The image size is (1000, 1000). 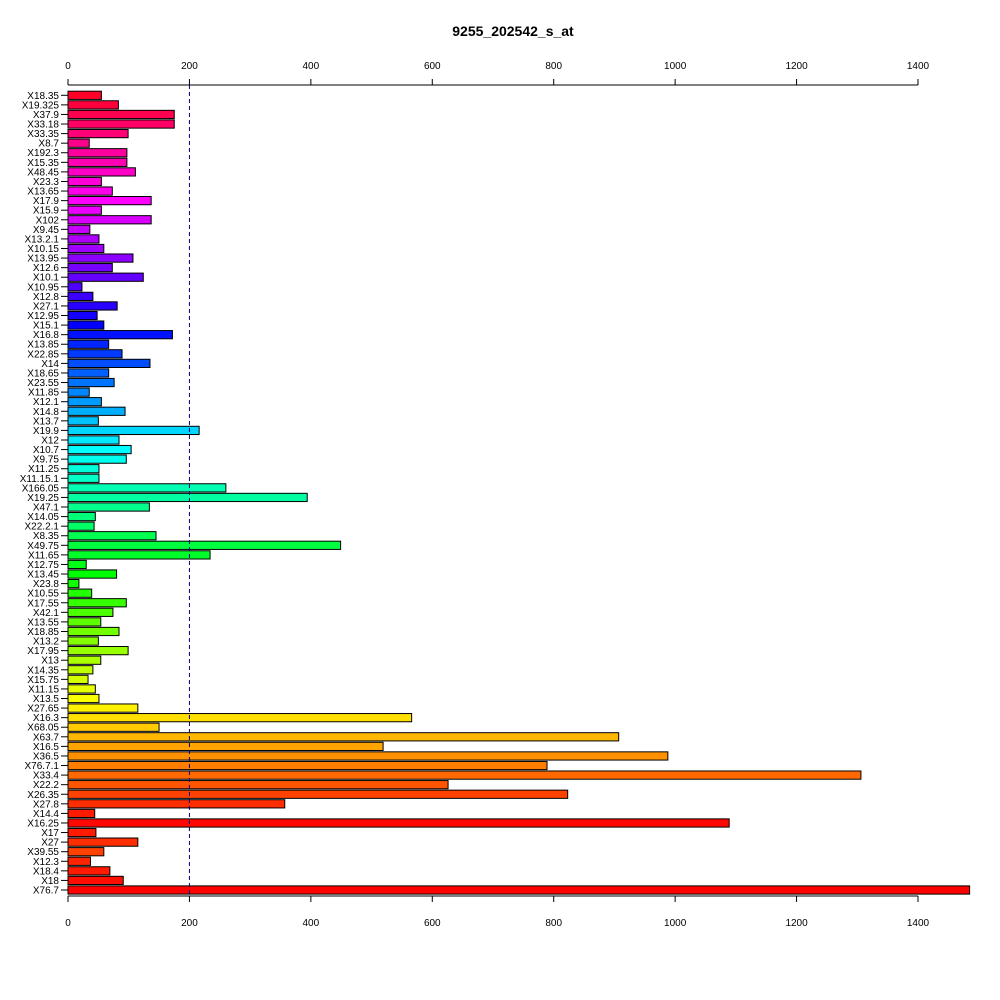 I want to click on bar-X27.1, so click(x=92, y=306).